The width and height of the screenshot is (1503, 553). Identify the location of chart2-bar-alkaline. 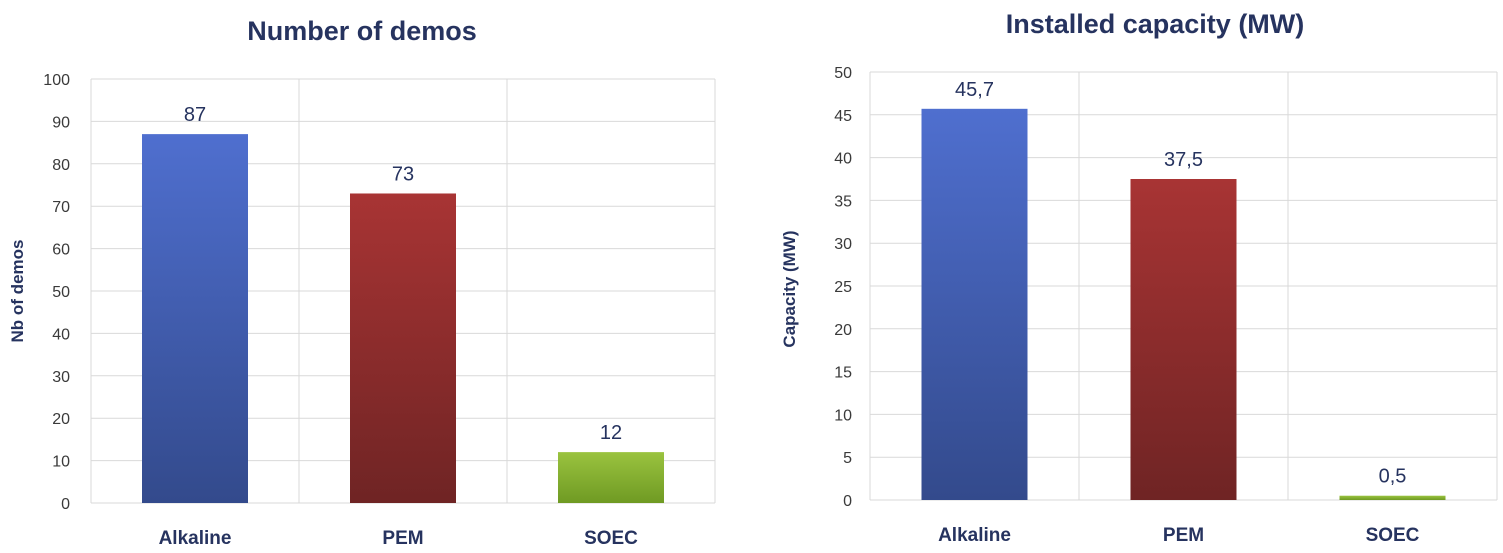
(974, 304).